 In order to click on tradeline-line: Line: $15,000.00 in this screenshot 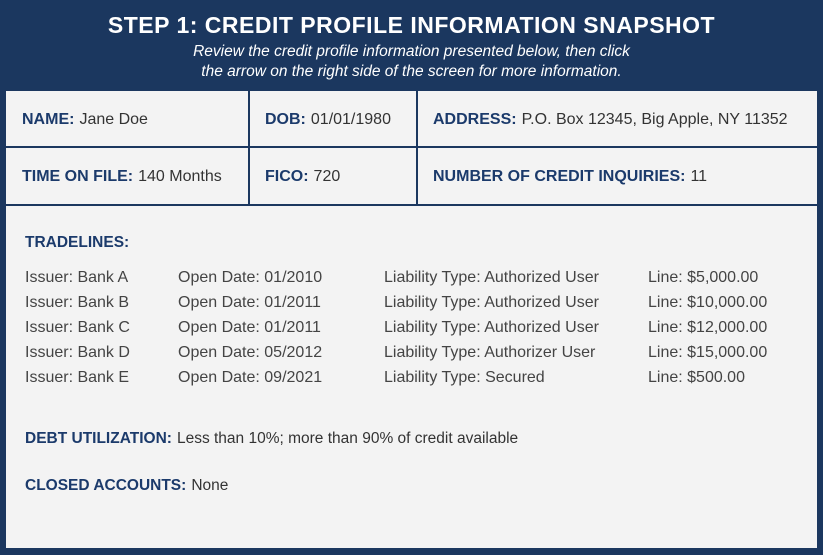, I will do `click(708, 352)`.